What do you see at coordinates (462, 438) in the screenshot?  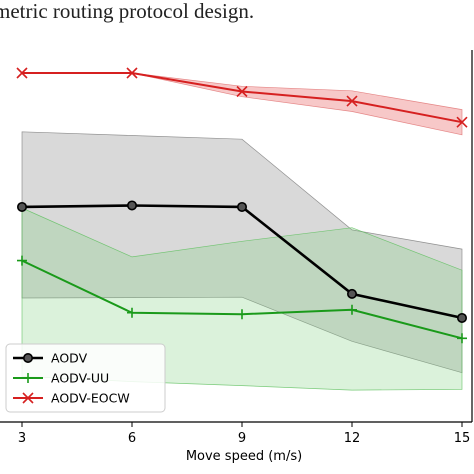 I see `x-tick-label-15: 15` at bounding box center [462, 438].